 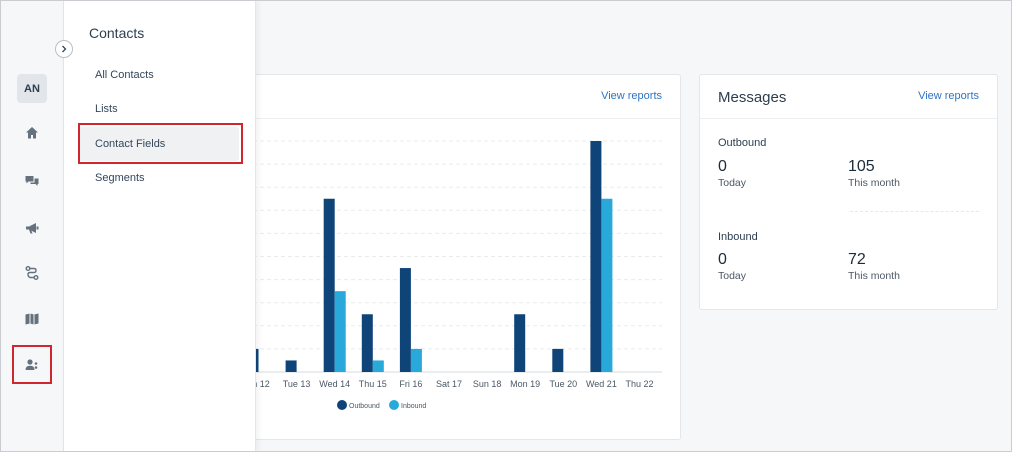 What do you see at coordinates (297, 384) in the screenshot?
I see `x-tick-label: Tue 13` at bounding box center [297, 384].